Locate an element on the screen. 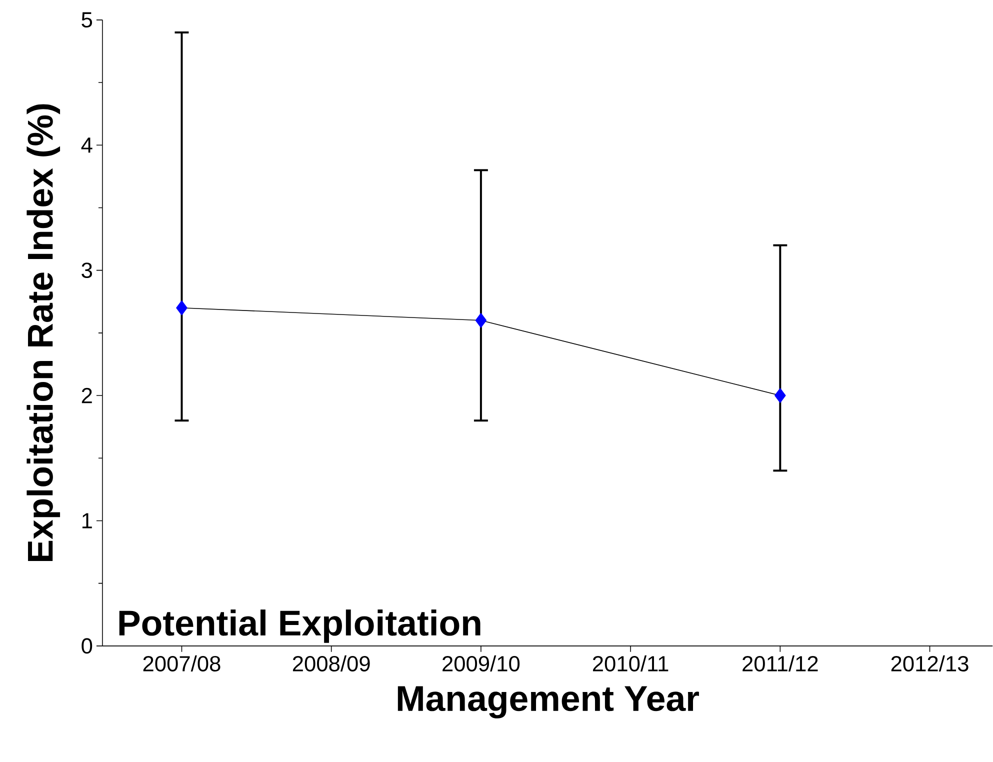 The height and width of the screenshot is (762, 993). y-tick-label: 5 is located at coordinates (87, 20).